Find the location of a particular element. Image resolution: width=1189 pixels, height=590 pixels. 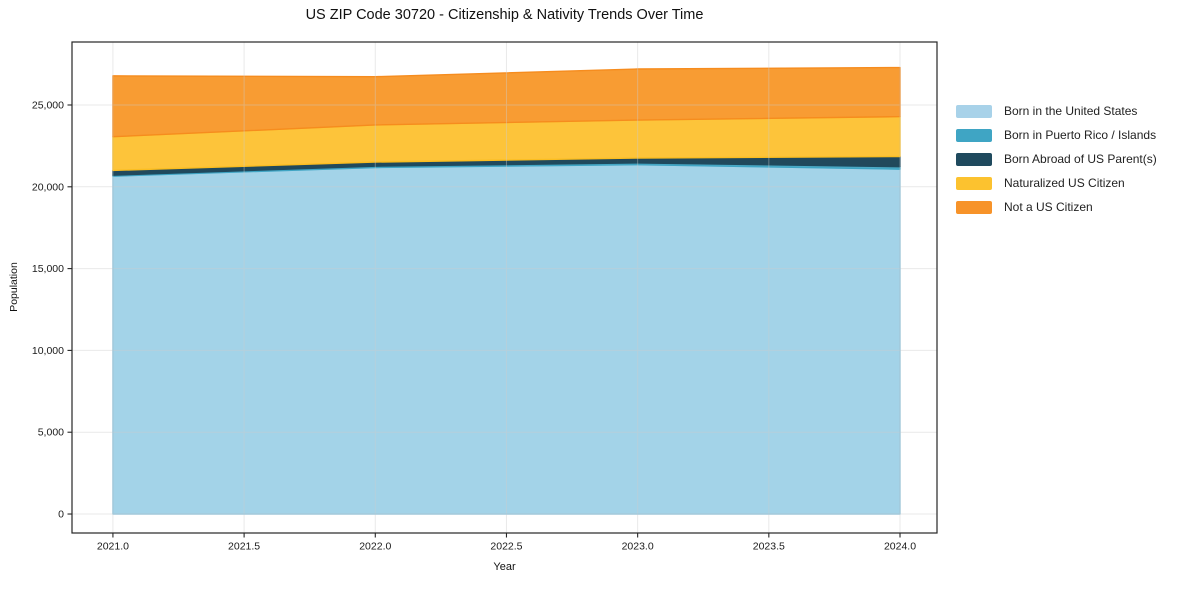

y-tick-label: 20,000 is located at coordinates (48, 187).